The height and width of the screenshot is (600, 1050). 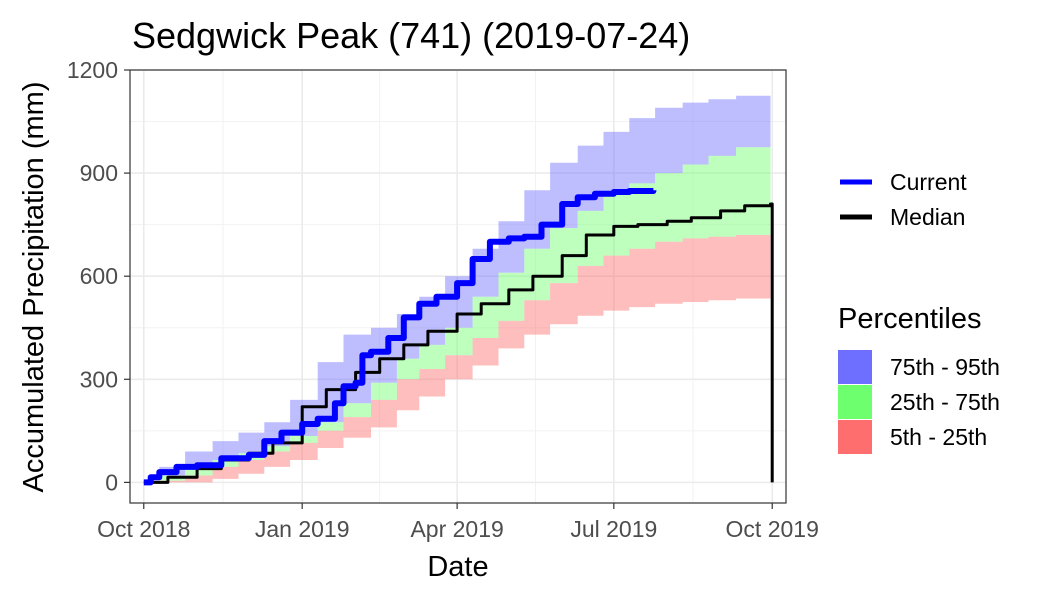 I want to click on y-tick-label: 900, so click(x=99, y=173).